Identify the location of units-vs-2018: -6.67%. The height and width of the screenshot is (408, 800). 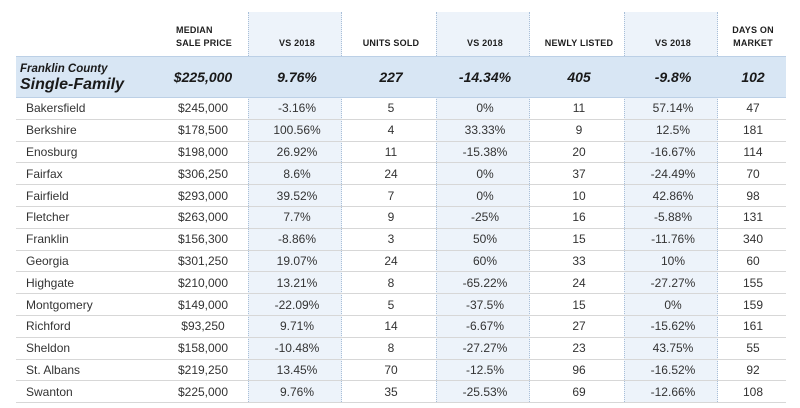
(485, 326).